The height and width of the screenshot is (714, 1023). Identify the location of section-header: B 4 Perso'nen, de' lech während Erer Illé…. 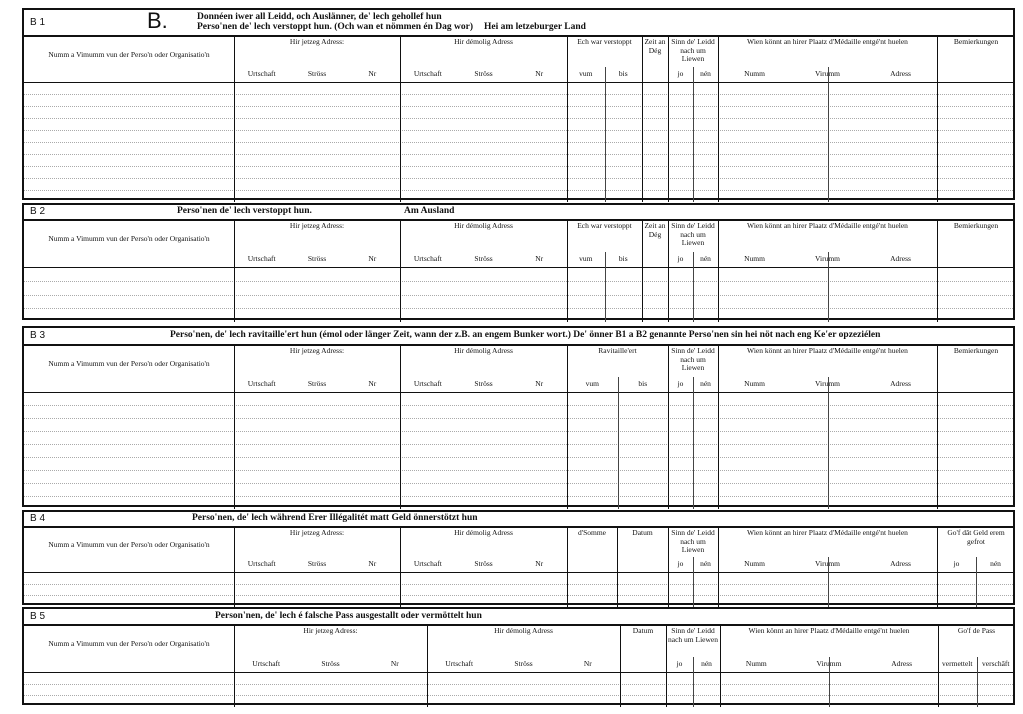
(518, 520).